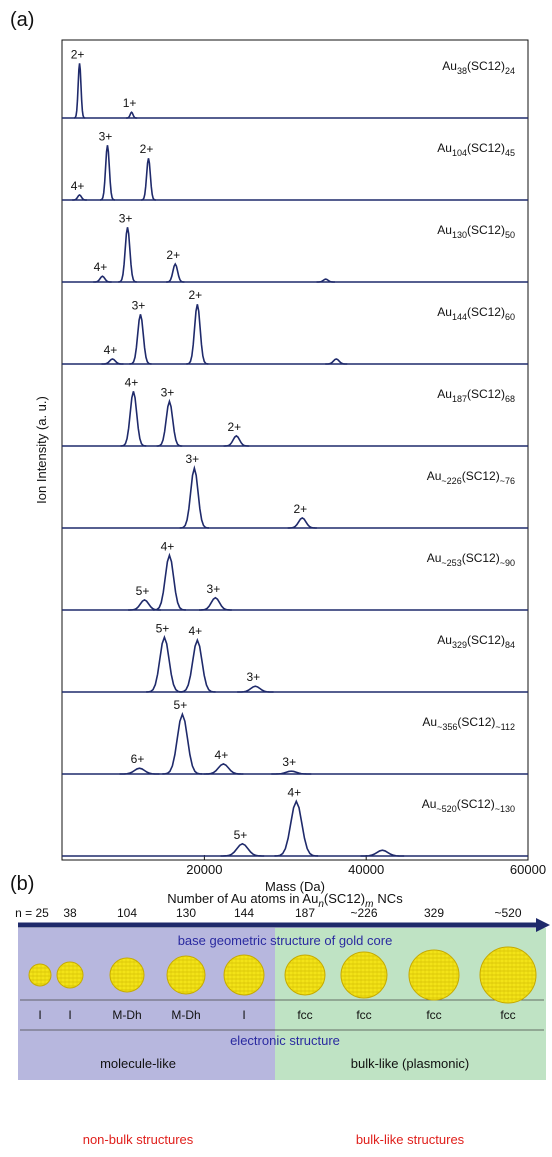  I want to click on series-label: Au38(SC12)24, so click(478, 67).